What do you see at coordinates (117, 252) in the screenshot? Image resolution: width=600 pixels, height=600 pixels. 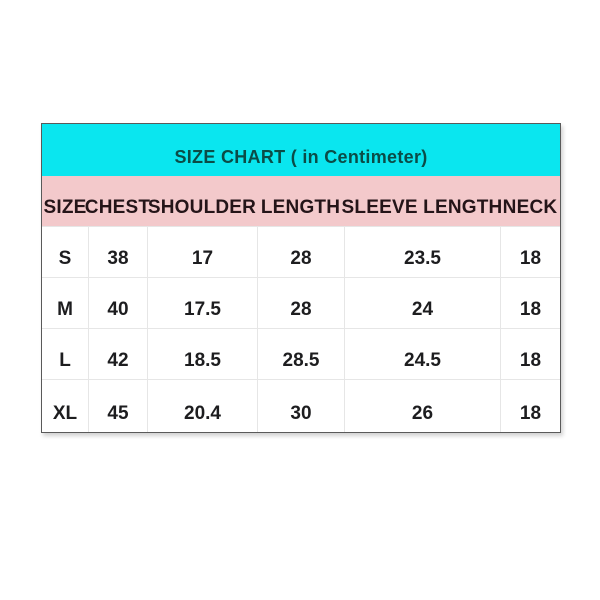 I see `cell-chest: 38` at bounding box center [117, 252].